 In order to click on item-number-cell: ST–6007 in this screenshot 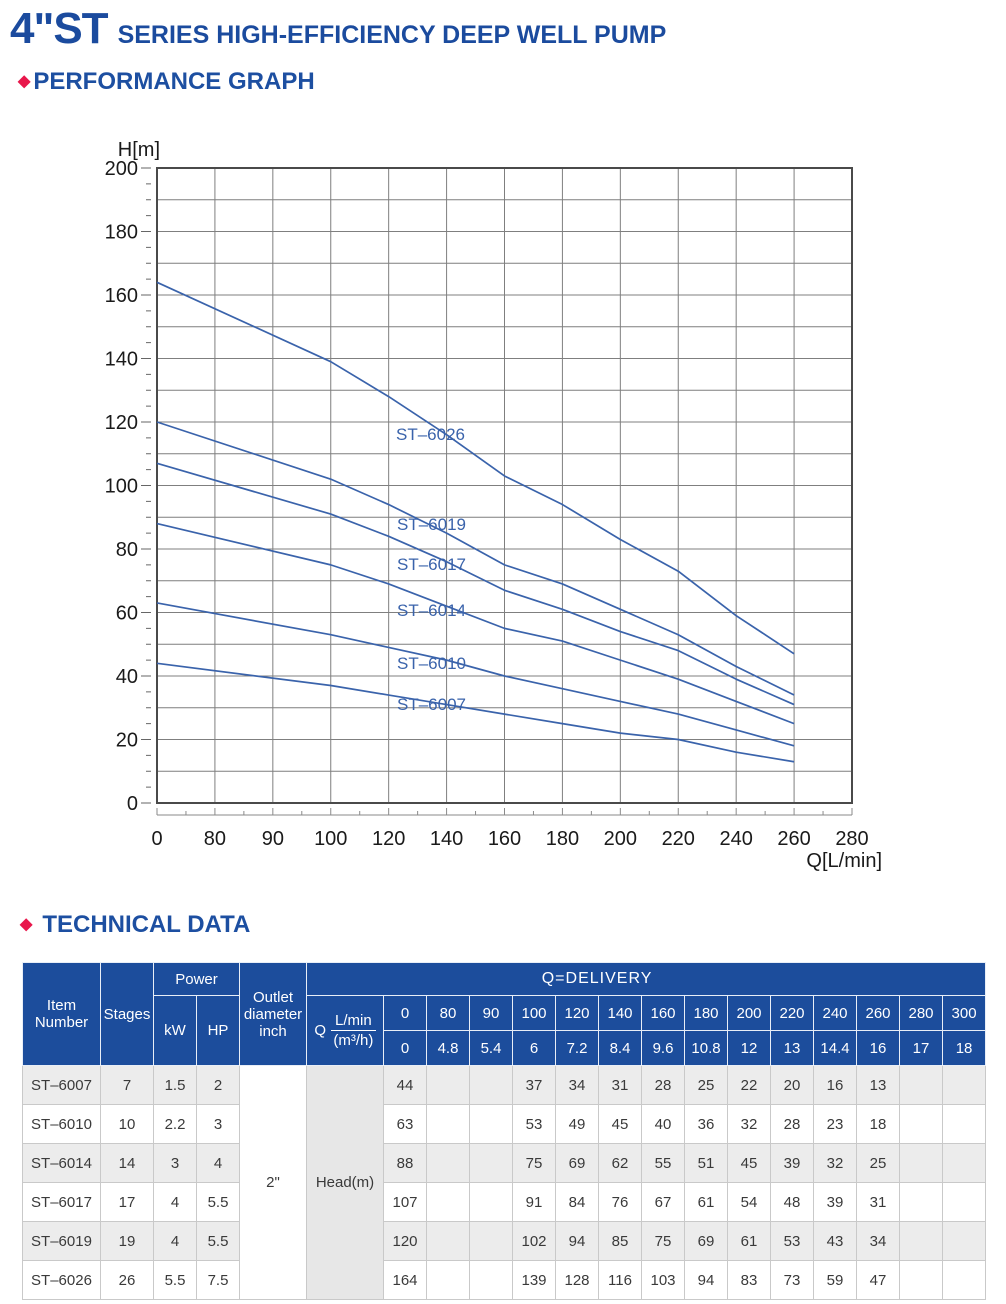, I will do `click(61, 1085)`.